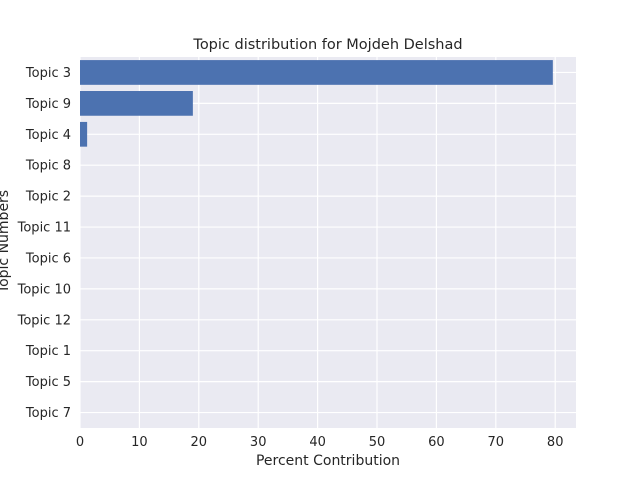 This screenshot has width=640, height=480. Describe the element at coordinates (316, 103) in the screenshot. I see `bars` at that location.